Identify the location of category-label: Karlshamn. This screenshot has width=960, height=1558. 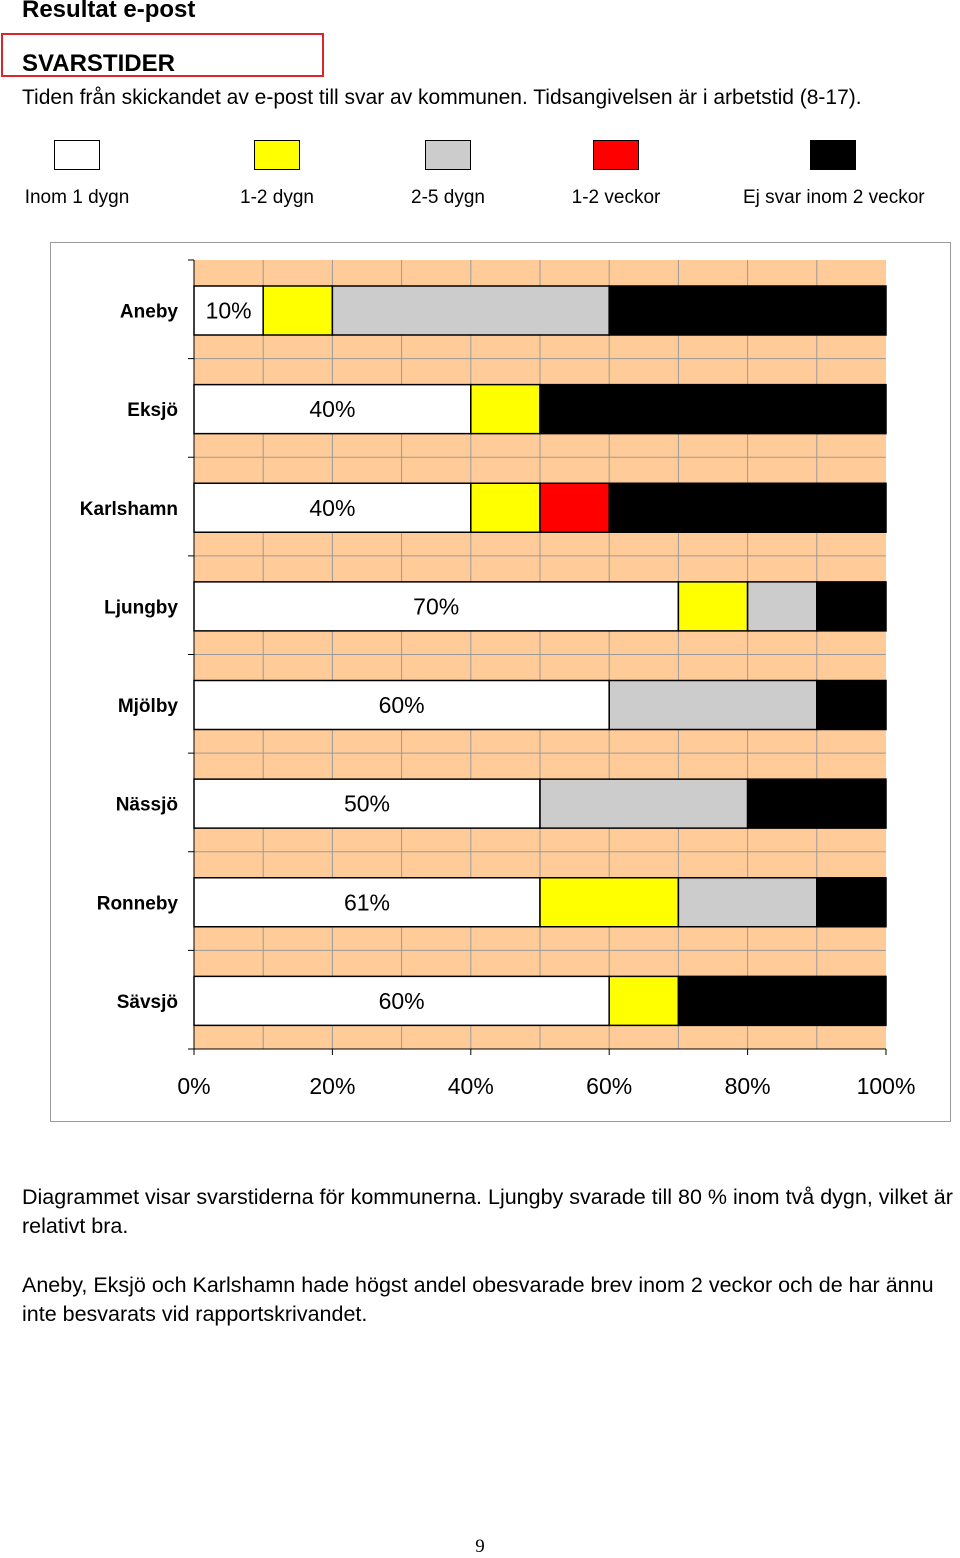
(129, 509).